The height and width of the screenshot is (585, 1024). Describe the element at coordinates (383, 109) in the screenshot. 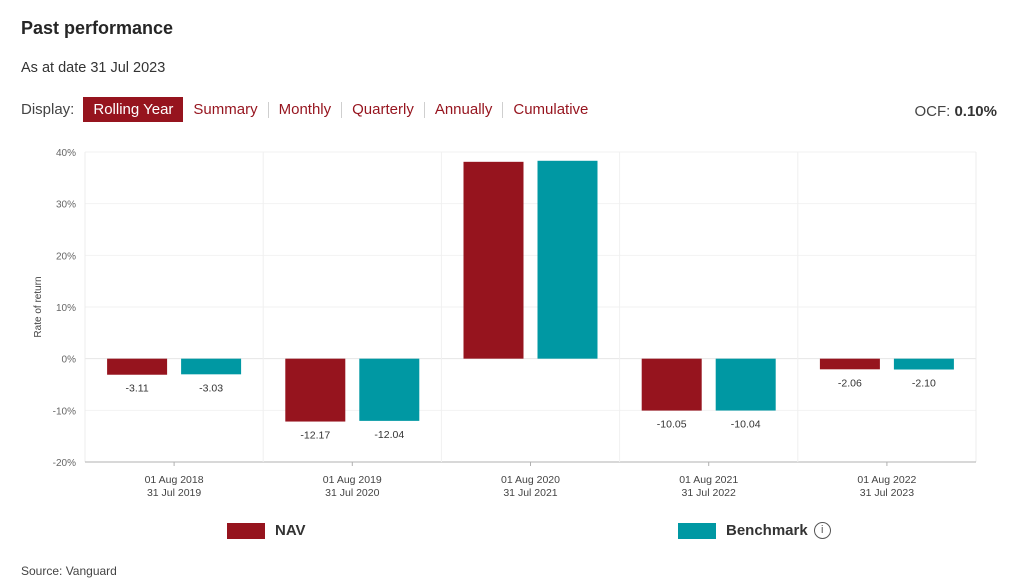

I see `tab-quarterly: Quarterly` at that location.